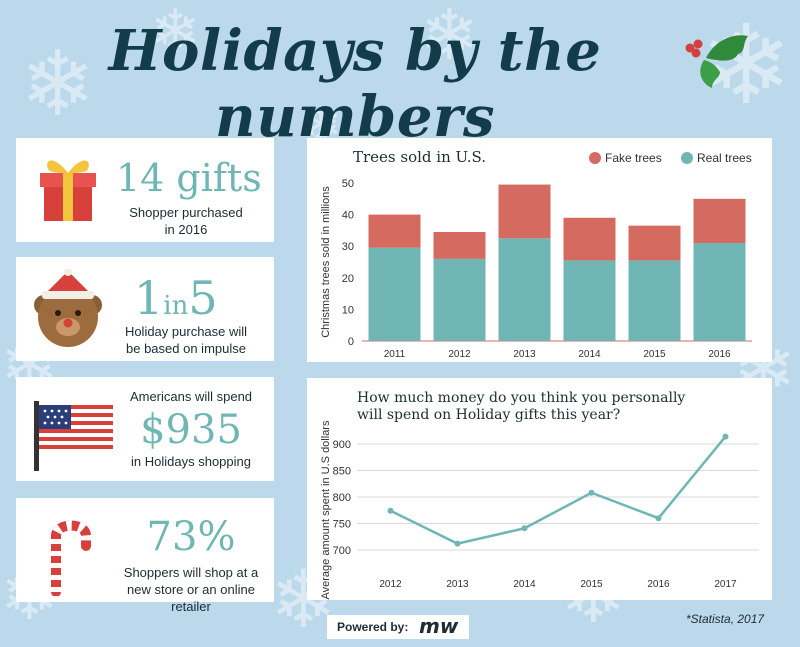 The width and height of the screenshot is (800, 647). What do you see at coordinates (191, 537) in the screenshot?
I see `stat-value-new-store: 73%` at bounding box center [191, 537].